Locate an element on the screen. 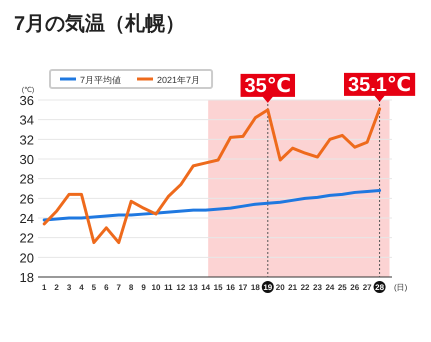 The height and width of the screenshot is (342, 431). chart-title: 7月の気温（札幌） is located at coordinates (100, 24).